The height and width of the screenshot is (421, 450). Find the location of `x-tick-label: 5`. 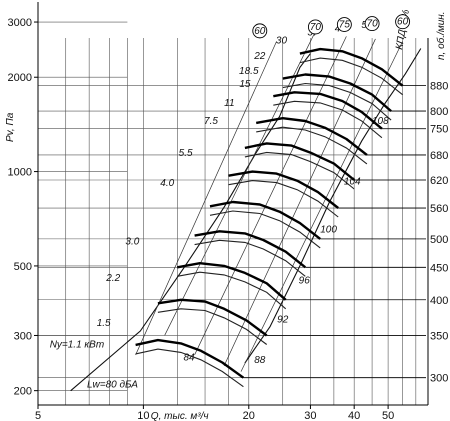

x-tick-label: 5 is located at coordinates (38, 415).